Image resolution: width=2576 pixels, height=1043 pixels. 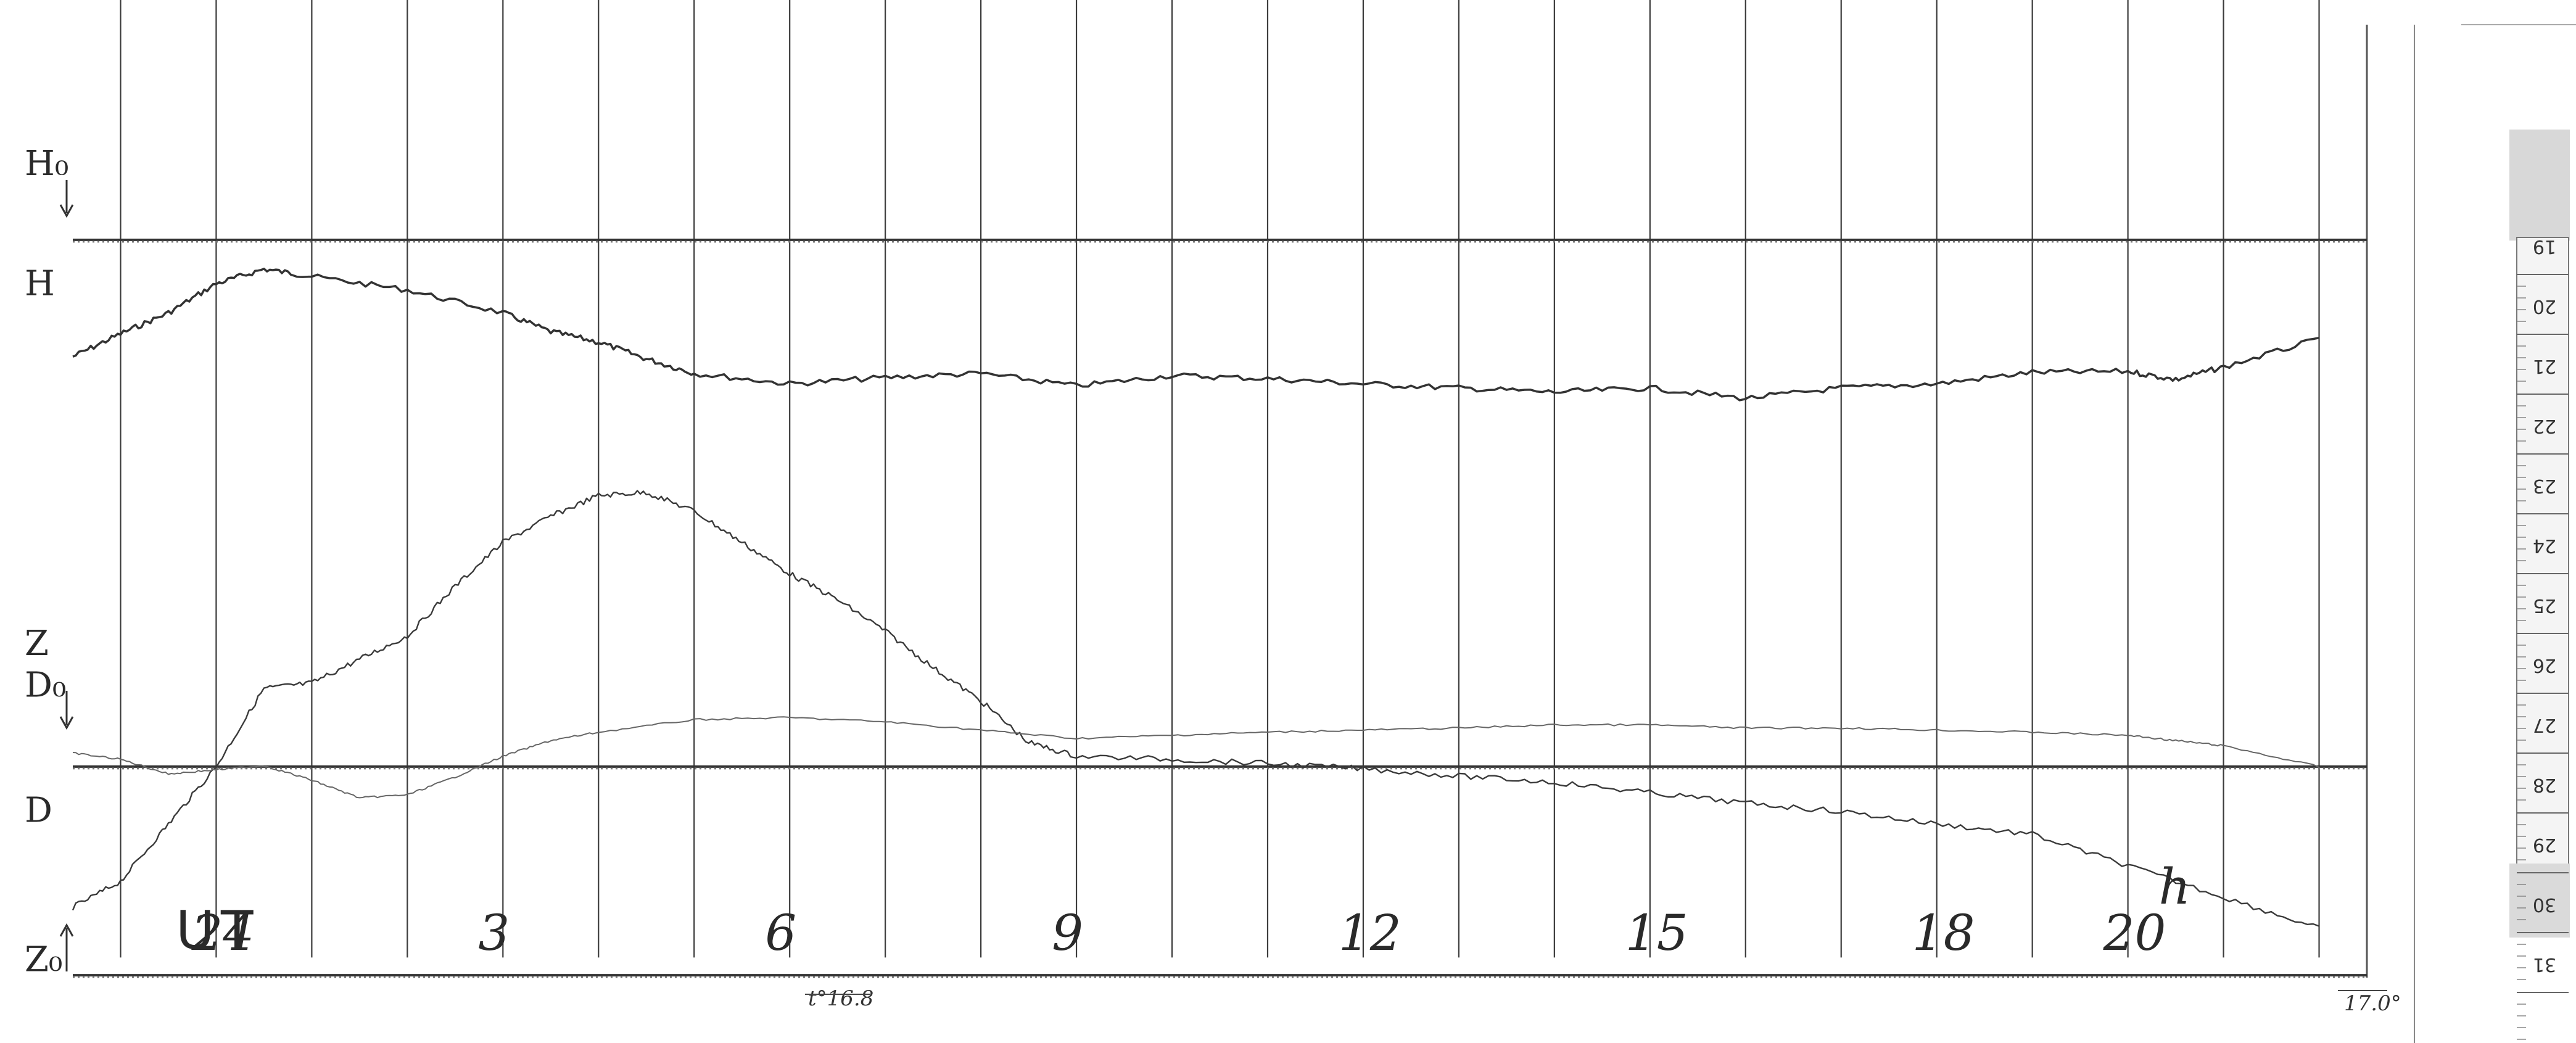 I want to click on scale-tape-bottom, so click(x=2539, y=901).